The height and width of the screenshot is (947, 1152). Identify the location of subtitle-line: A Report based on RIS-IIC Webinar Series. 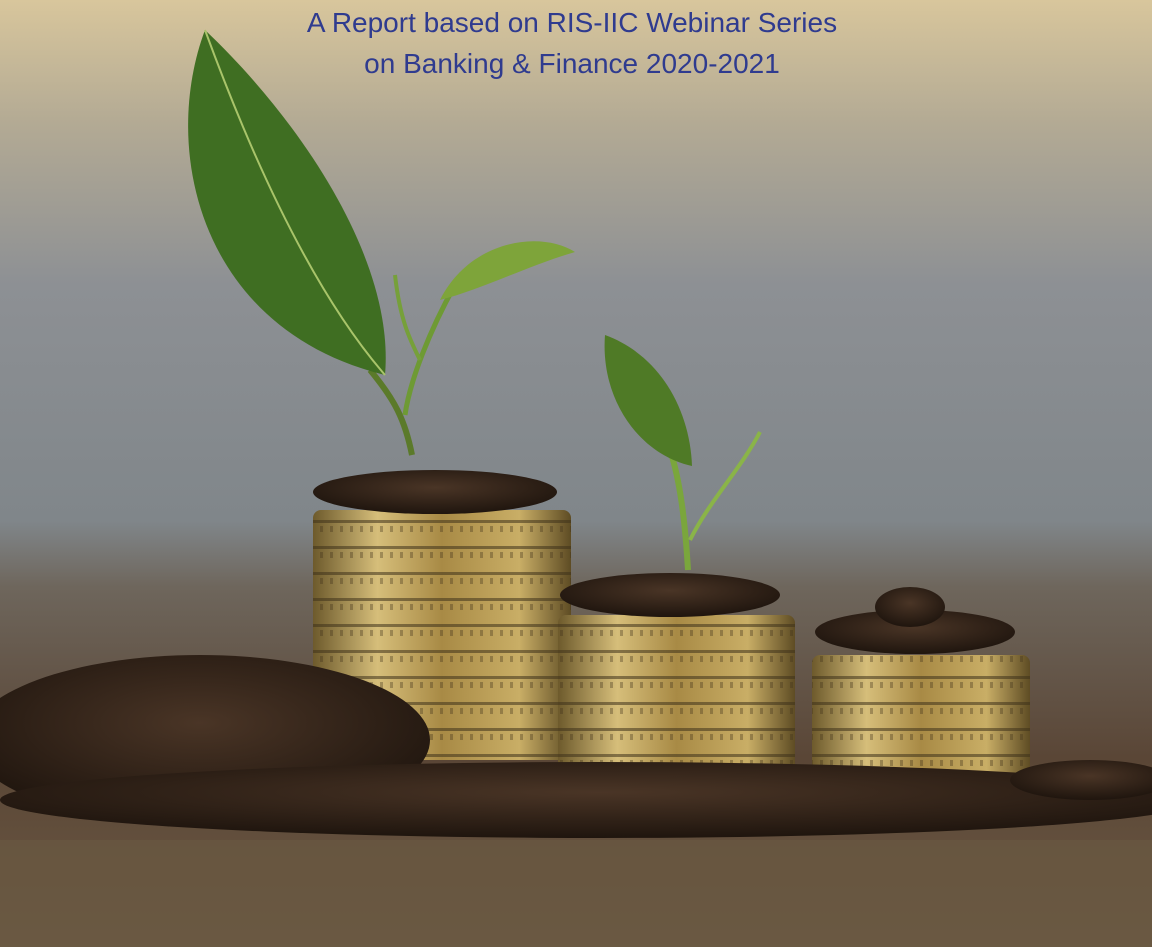
(572, 22).